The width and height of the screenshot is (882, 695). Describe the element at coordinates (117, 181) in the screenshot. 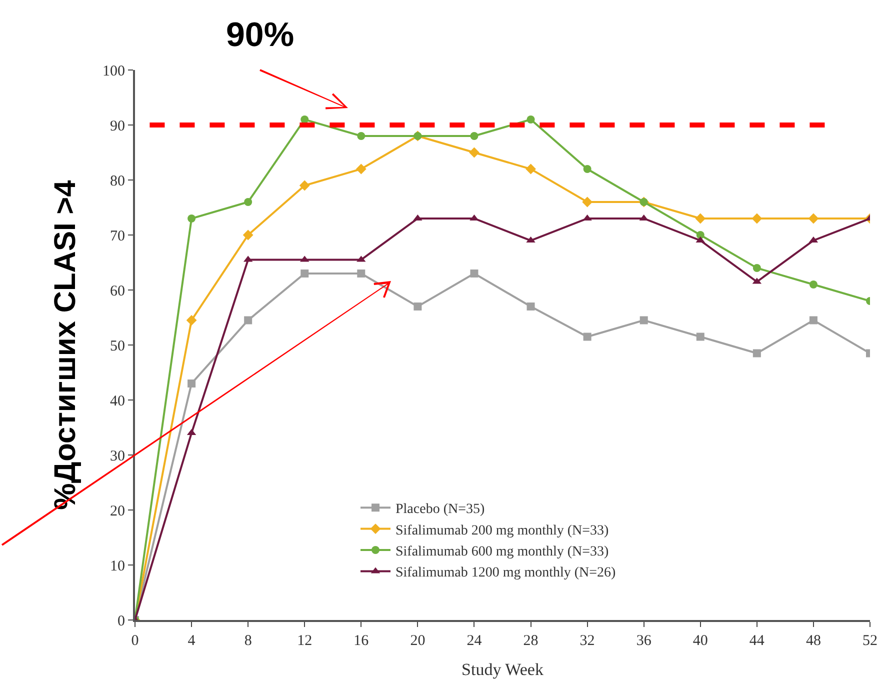

I see `y-tick-label: 80` at that location.